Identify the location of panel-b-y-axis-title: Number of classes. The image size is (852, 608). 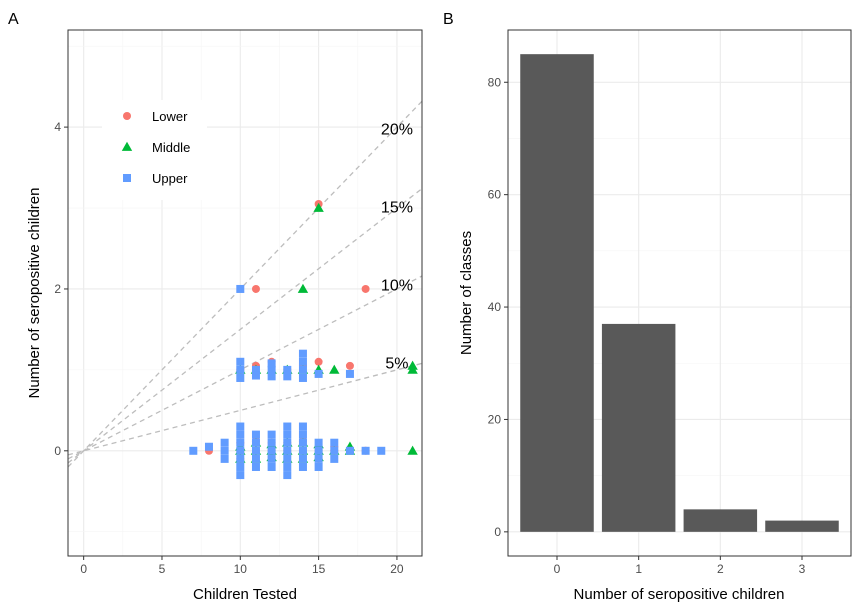
(466, 293).